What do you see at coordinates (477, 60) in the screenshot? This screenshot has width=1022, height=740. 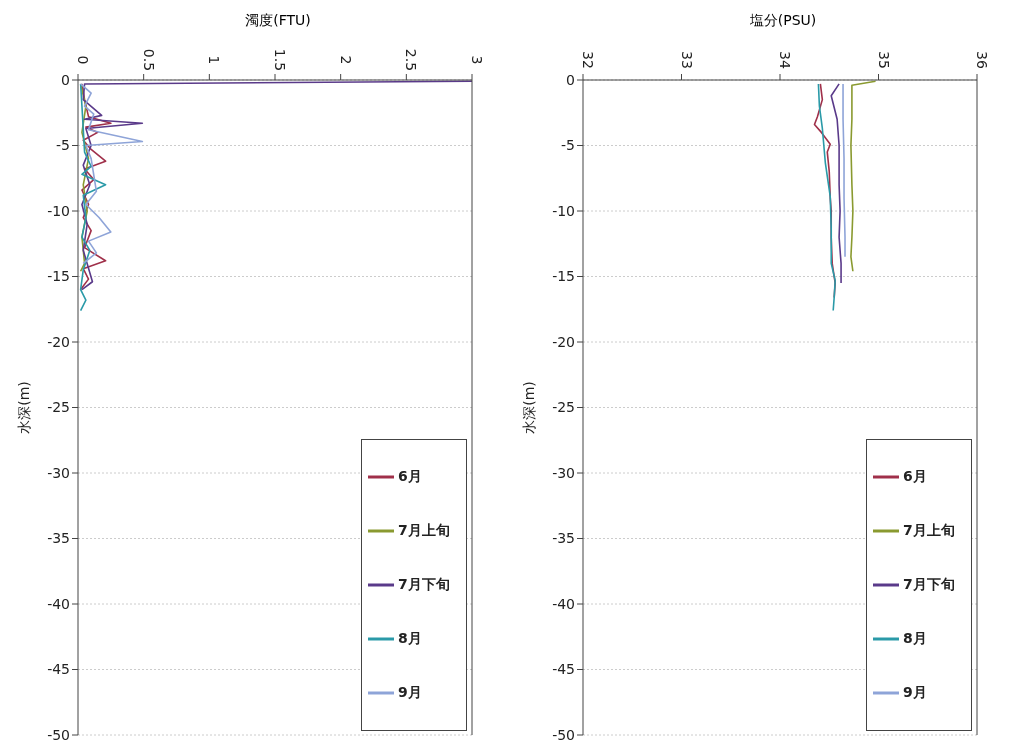 I see `x-tick-label: 3` at bounding box center [477, 60].